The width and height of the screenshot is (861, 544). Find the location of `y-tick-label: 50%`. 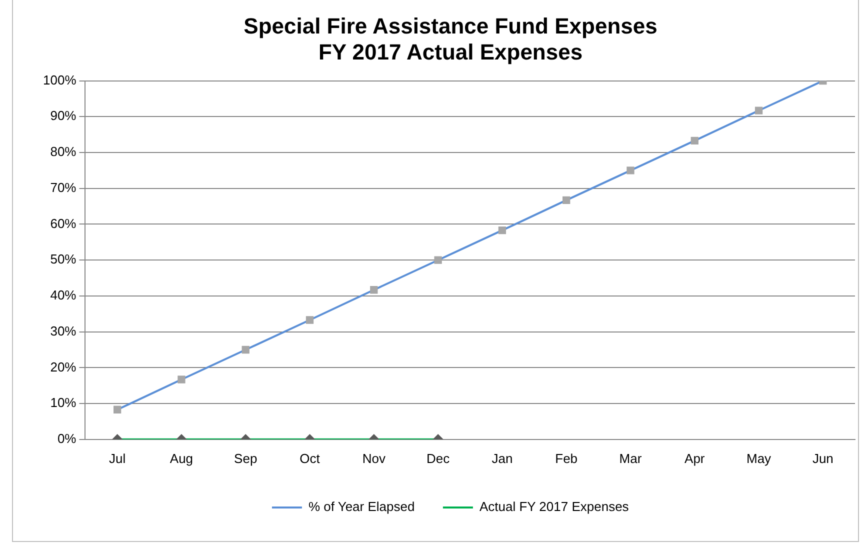

y-tick-label: 50% is located at coordinates (63, 259).